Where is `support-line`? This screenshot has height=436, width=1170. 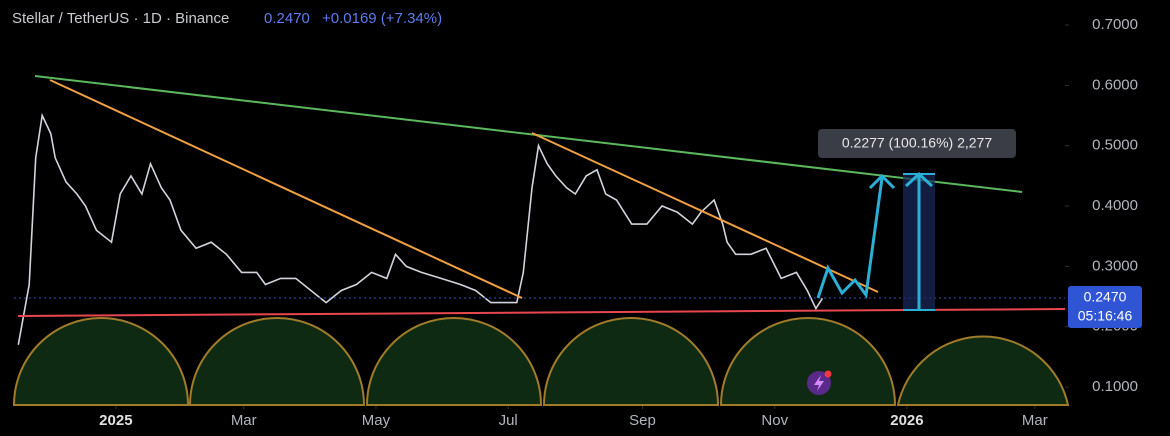 support-line is located at coordinates (541, 312).